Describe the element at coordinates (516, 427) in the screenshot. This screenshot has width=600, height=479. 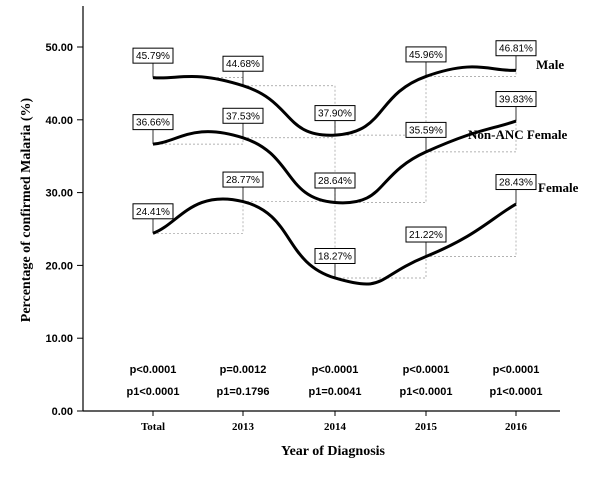
I see `x-tick-label: 2016` at that location.